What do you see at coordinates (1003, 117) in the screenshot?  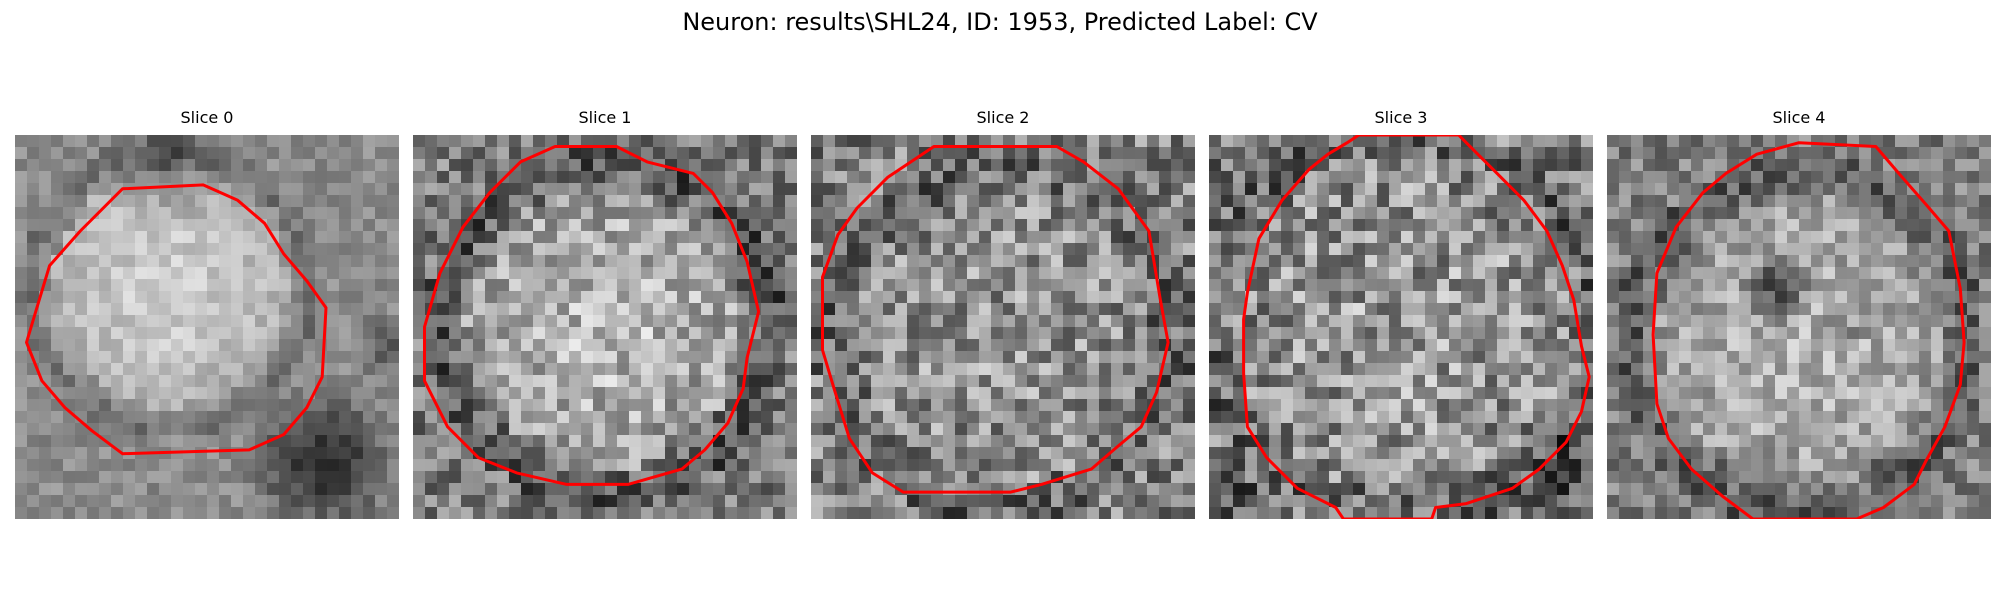 I see `slice-title: Slice 2` at bounding box center [1003, 117].